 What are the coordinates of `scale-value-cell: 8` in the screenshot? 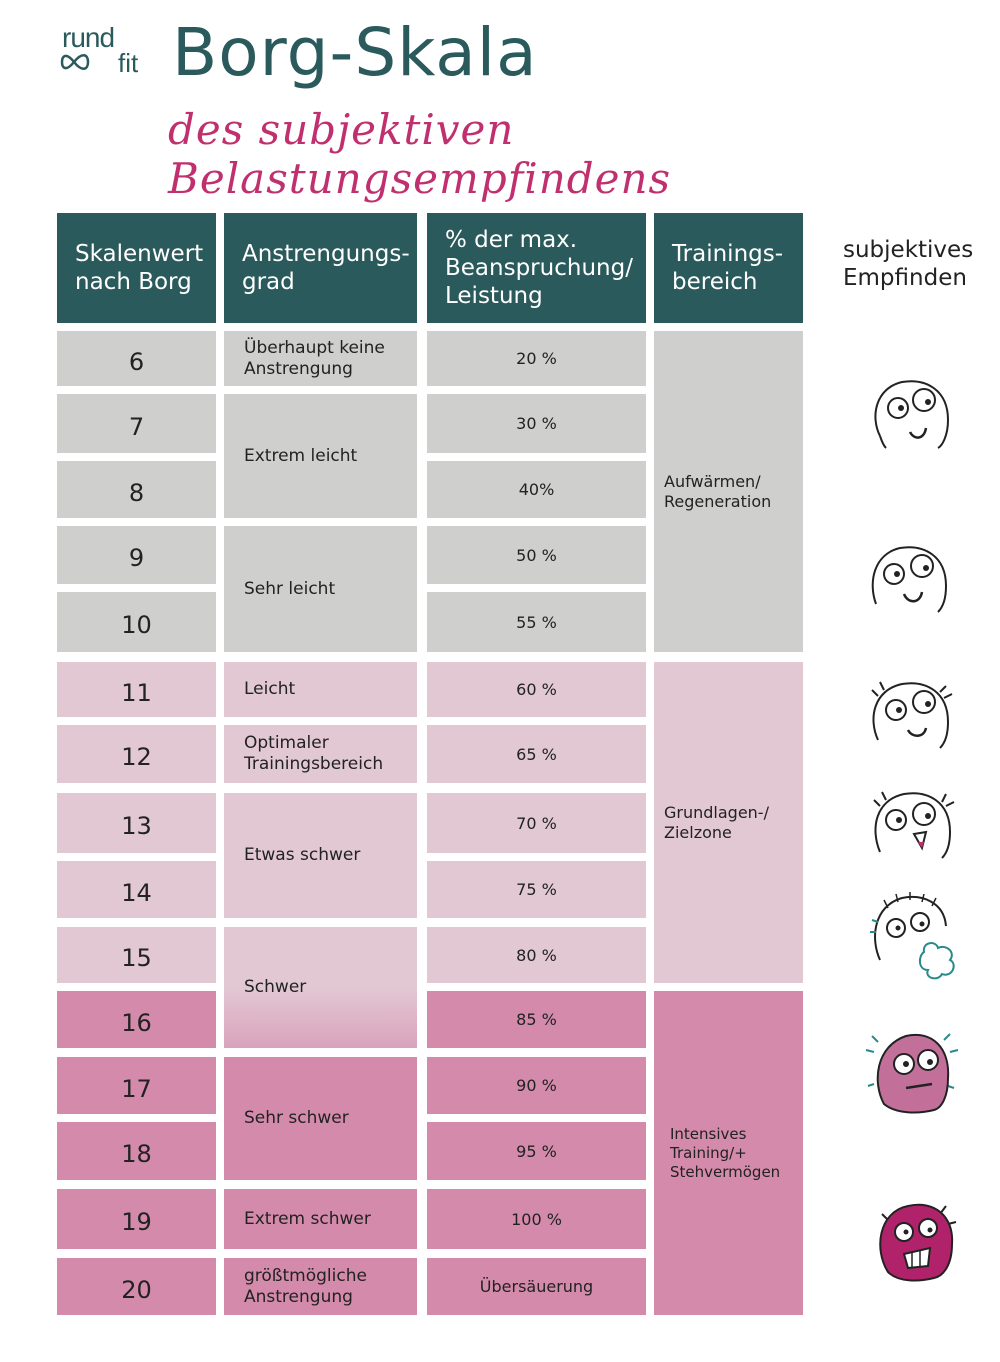 It's located at (136, 489).